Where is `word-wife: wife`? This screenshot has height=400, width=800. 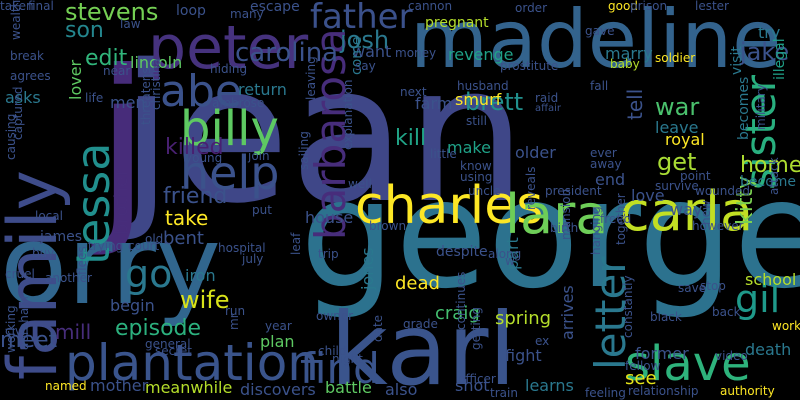 word-wife: wife is located at coordinates (205, 300).